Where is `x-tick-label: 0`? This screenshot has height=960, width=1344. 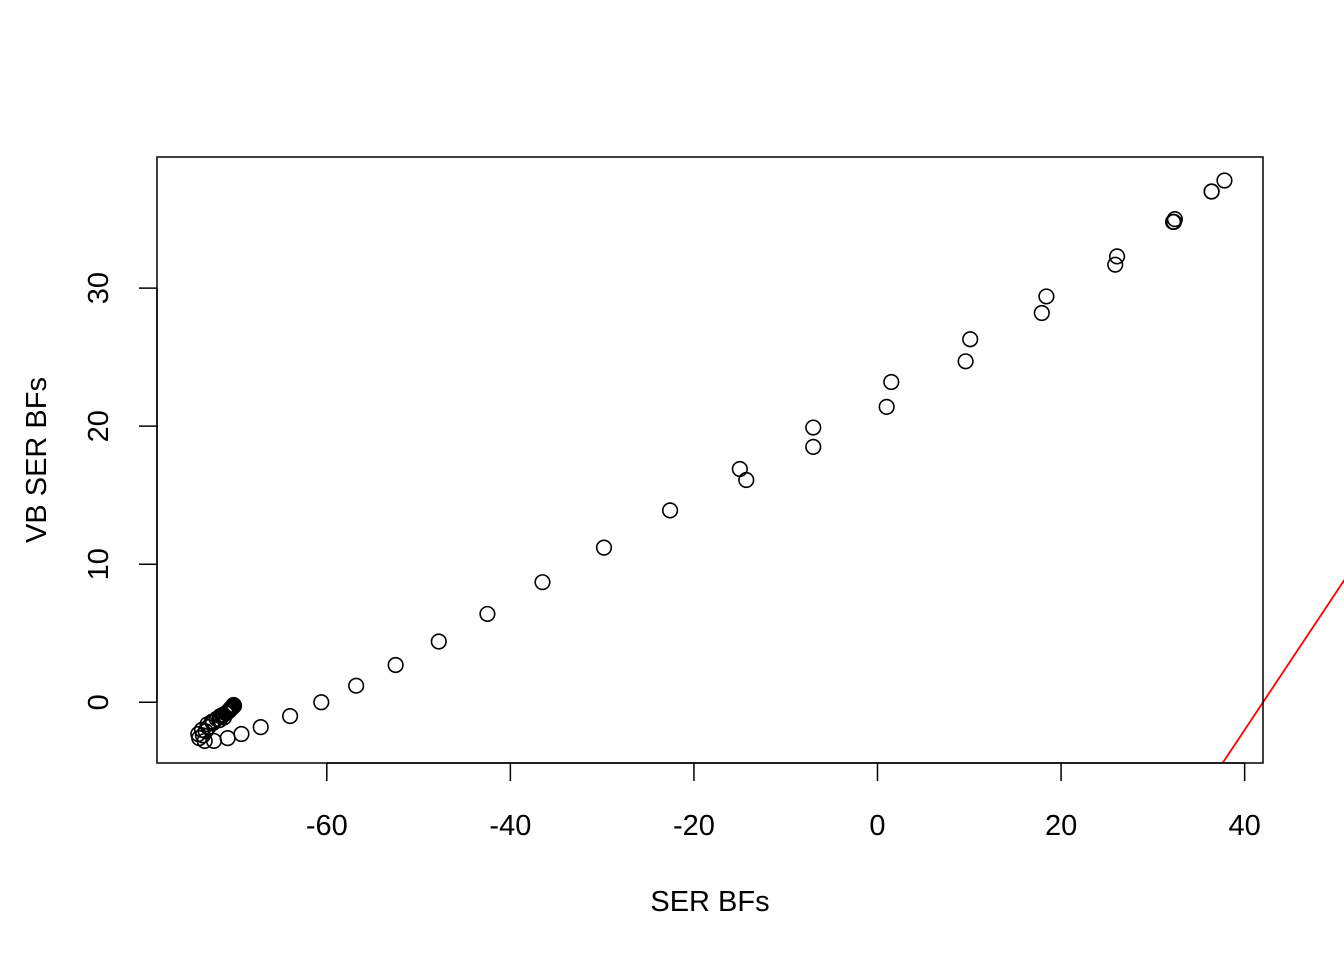 x-tick-label: 0 is located at coordinates (877, 826).